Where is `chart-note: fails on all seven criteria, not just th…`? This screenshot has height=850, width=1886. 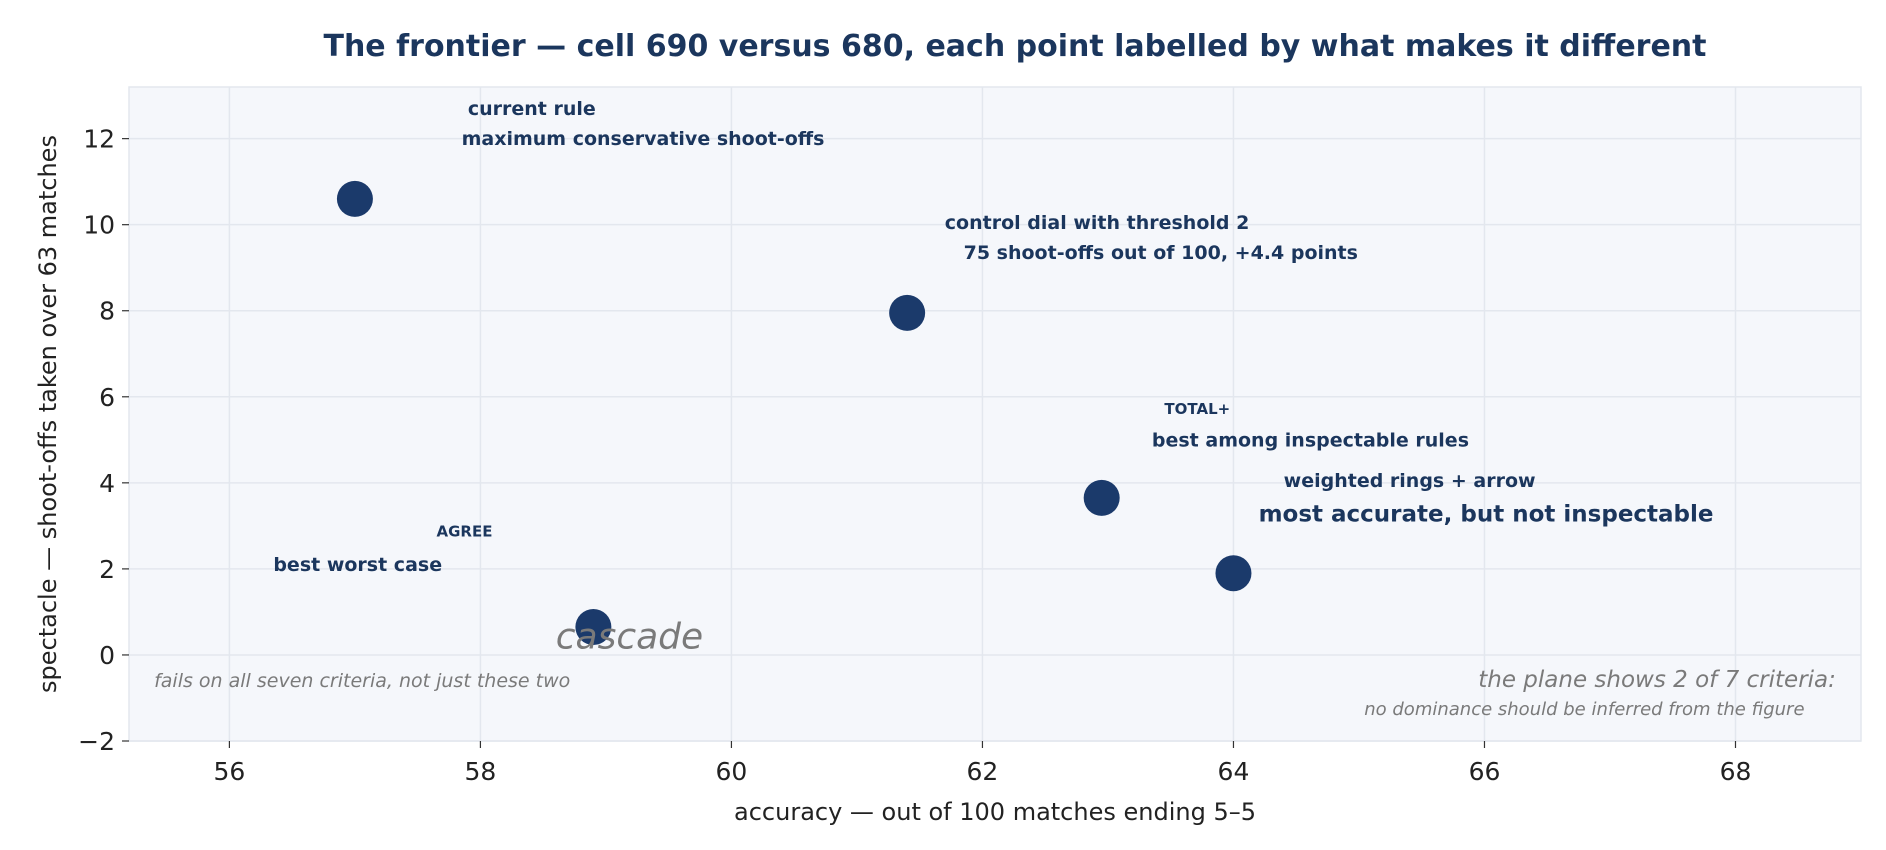
chart-note: fails on all seven criteria, not just th… is located at coordinates (362, 681).